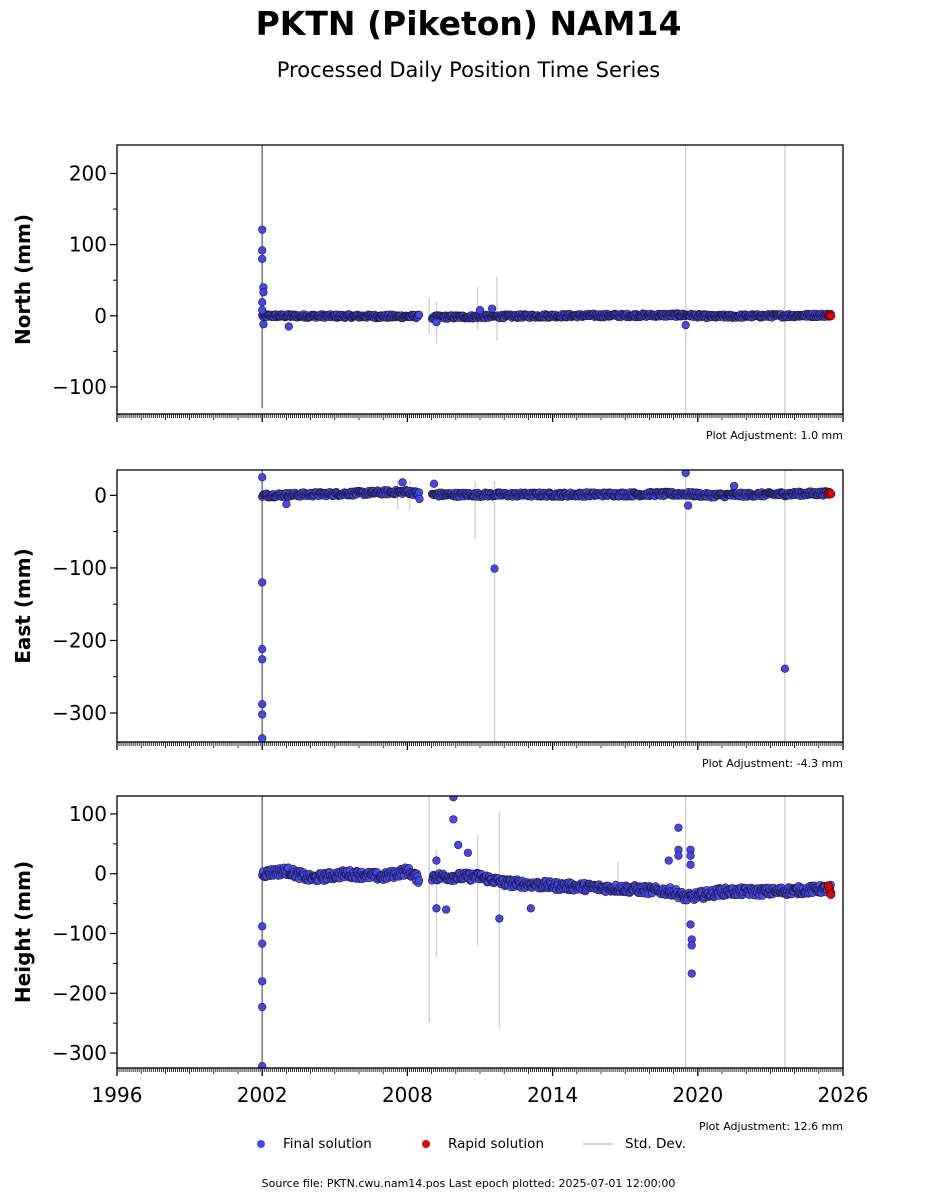 Image resolution: width=937 pixels, height=1200 pixels. What do you see at coordinates (88, 245) in the screenshot?
I see `y-tick-label: 100` at bounding box center [88, 245].